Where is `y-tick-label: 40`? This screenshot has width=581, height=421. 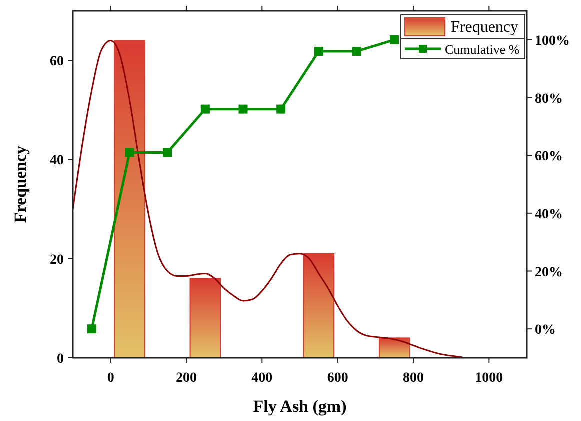
y-tick-label: 40 is located at coordinates (57, 161).